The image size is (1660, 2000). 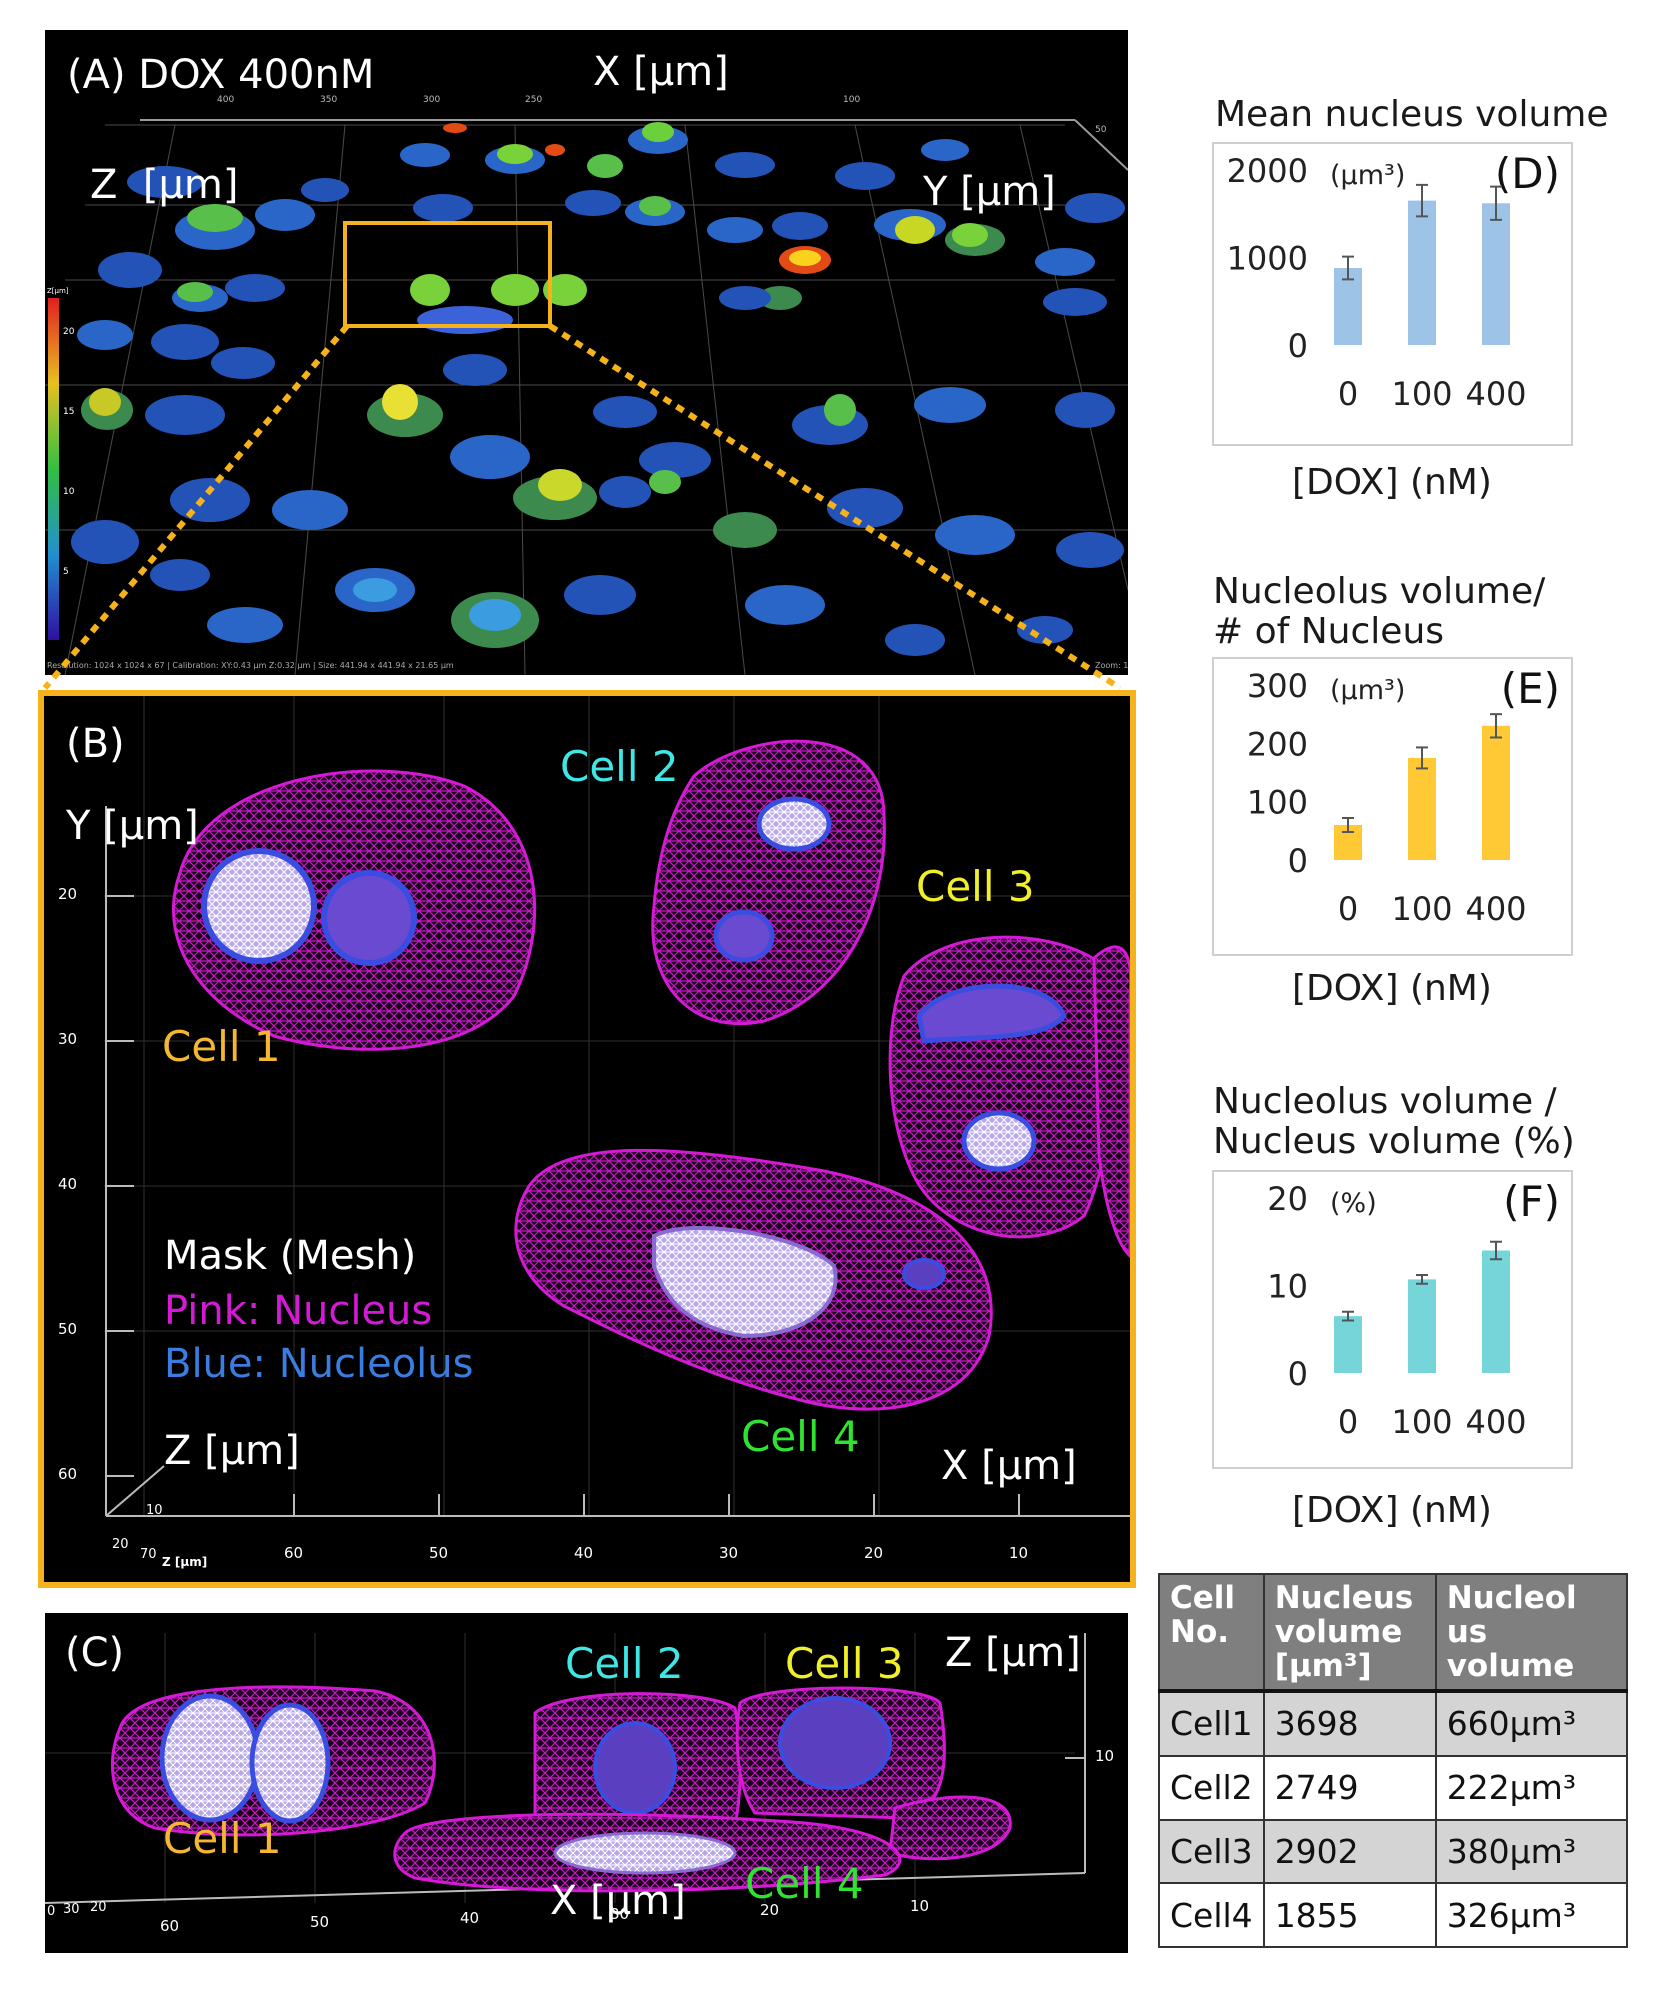 I want to click on c-z-tick: 10, so click(x=1105, y=1756).